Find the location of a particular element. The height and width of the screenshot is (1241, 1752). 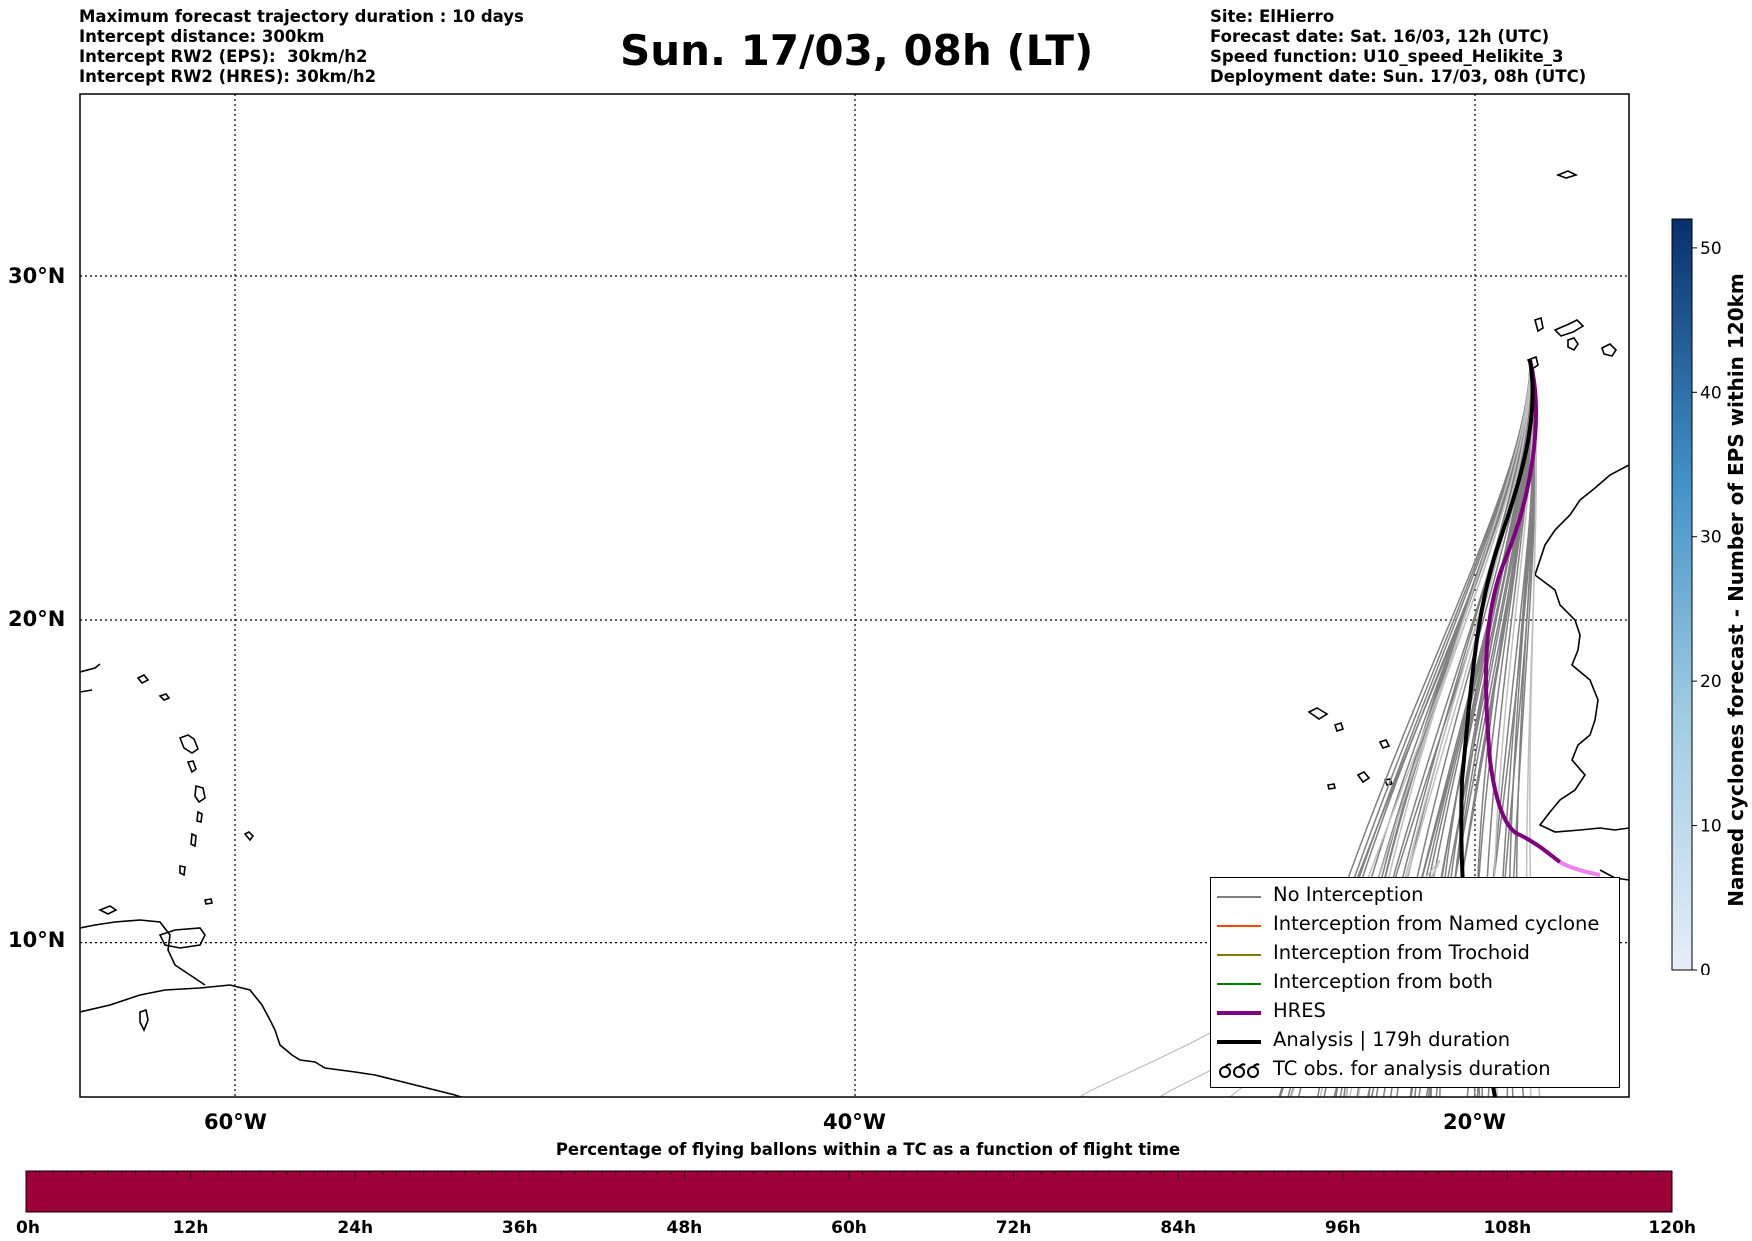

tc-symbol-icon is located at coordinates (1239, 1070).